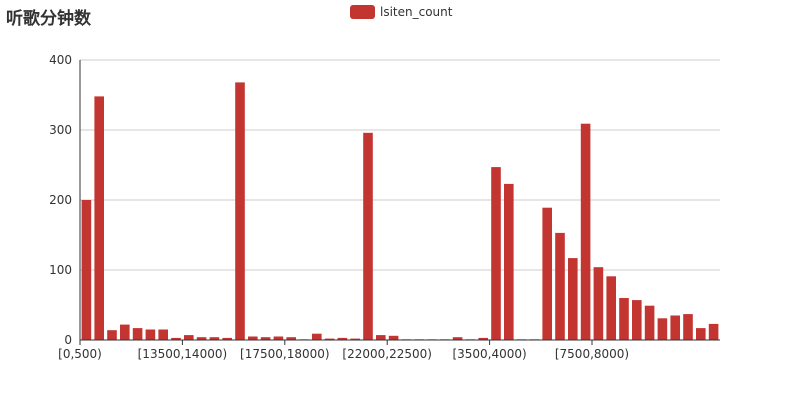  Describe the element at coordinates (68, 340) in the screenshot. I see `y-tick-label: 0` at that location.